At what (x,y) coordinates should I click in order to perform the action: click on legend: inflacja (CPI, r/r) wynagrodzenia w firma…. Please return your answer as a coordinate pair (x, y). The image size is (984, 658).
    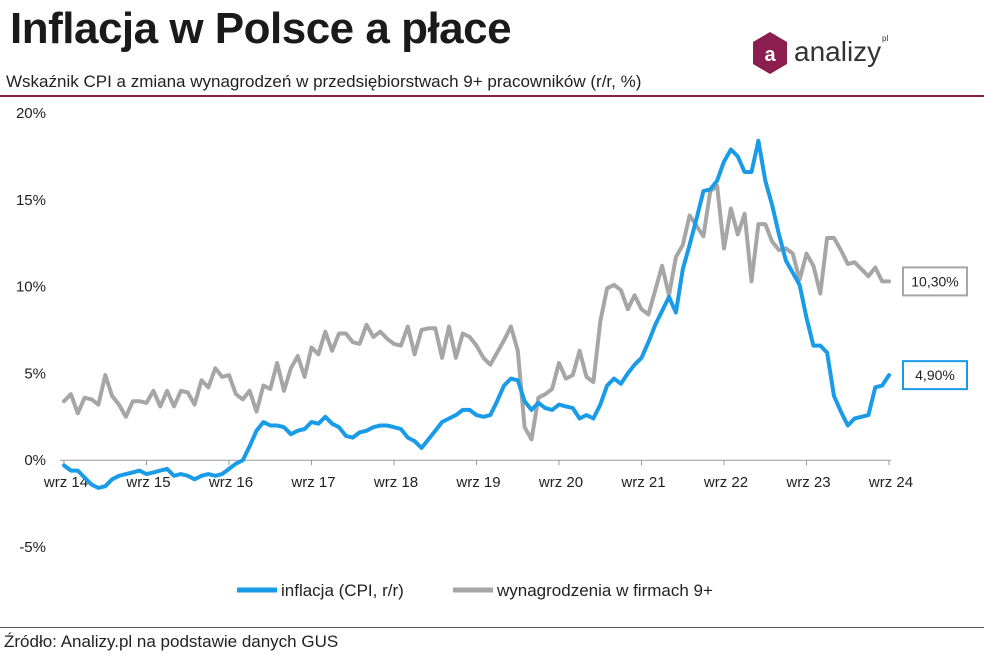
    Looking at the image, I should click on (475, 590).